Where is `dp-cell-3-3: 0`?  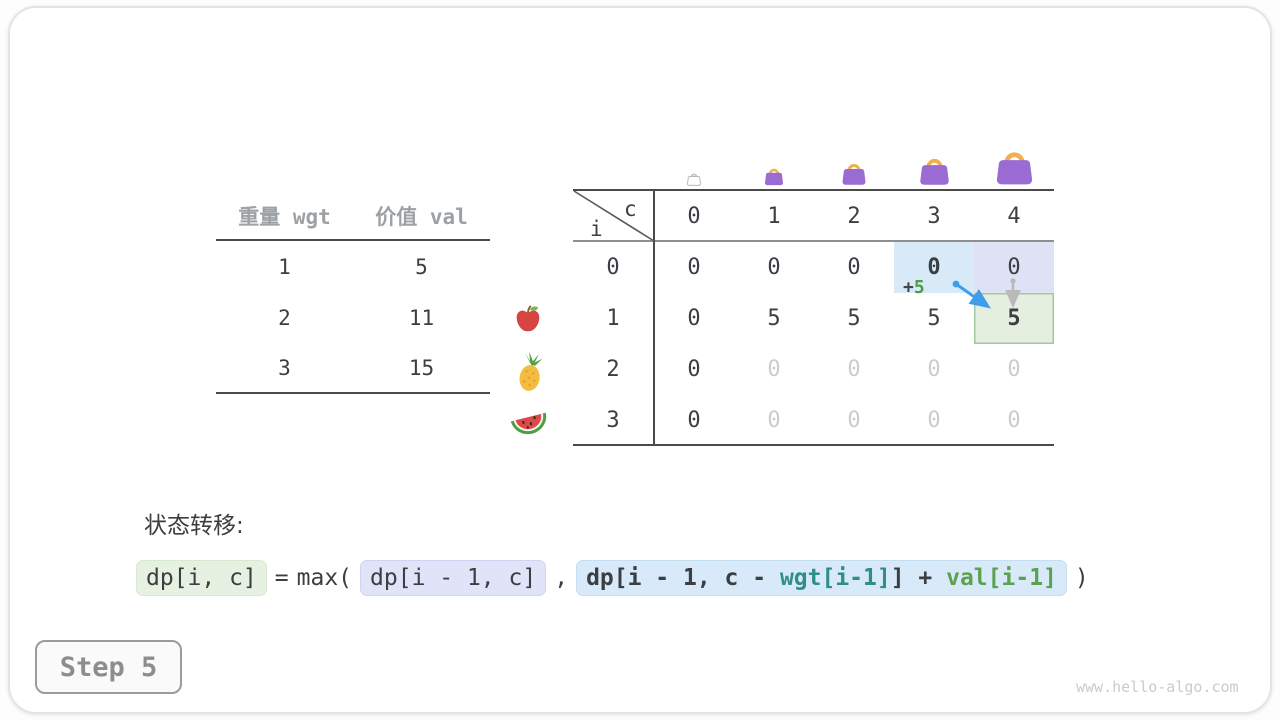 dp-cell-3-3: 0 is located at coordinates (934, 420).